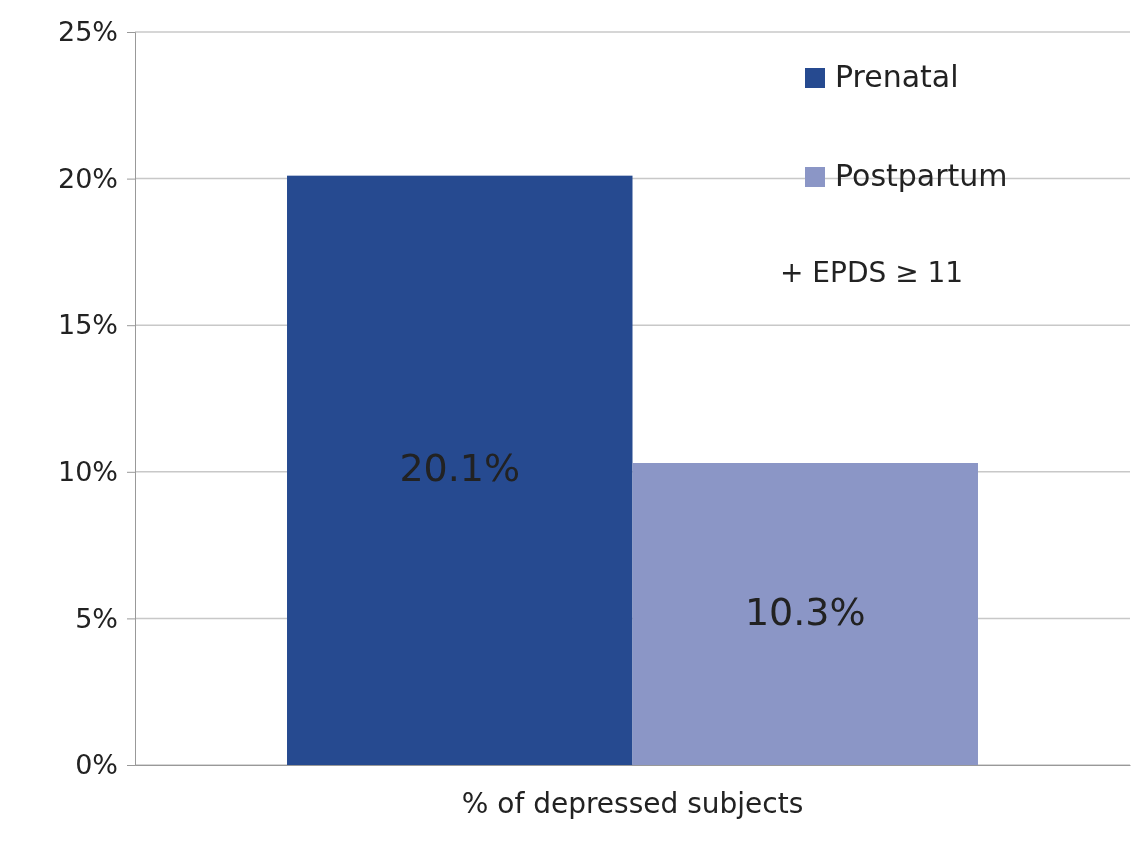 The width and height of the screenshot is (1134, 848). Describe the element at coordinates (96, 765) in the screenshot. I see `y-tick-label: 0%` at that location.